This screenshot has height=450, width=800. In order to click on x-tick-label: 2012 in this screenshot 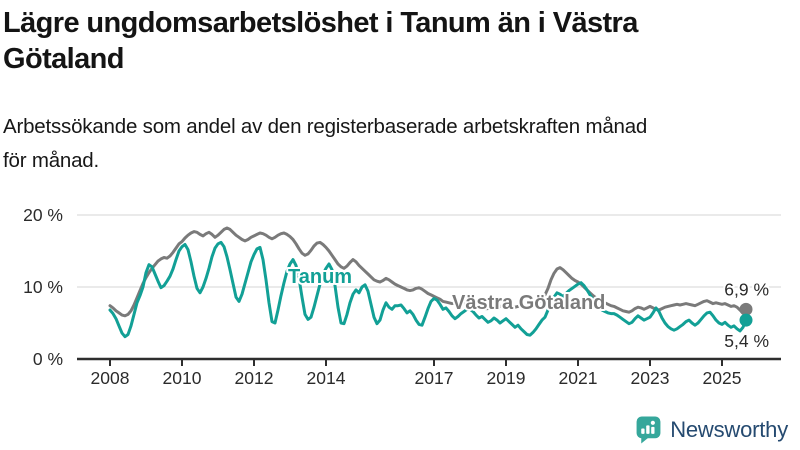, I will do `click(254, 378)`.